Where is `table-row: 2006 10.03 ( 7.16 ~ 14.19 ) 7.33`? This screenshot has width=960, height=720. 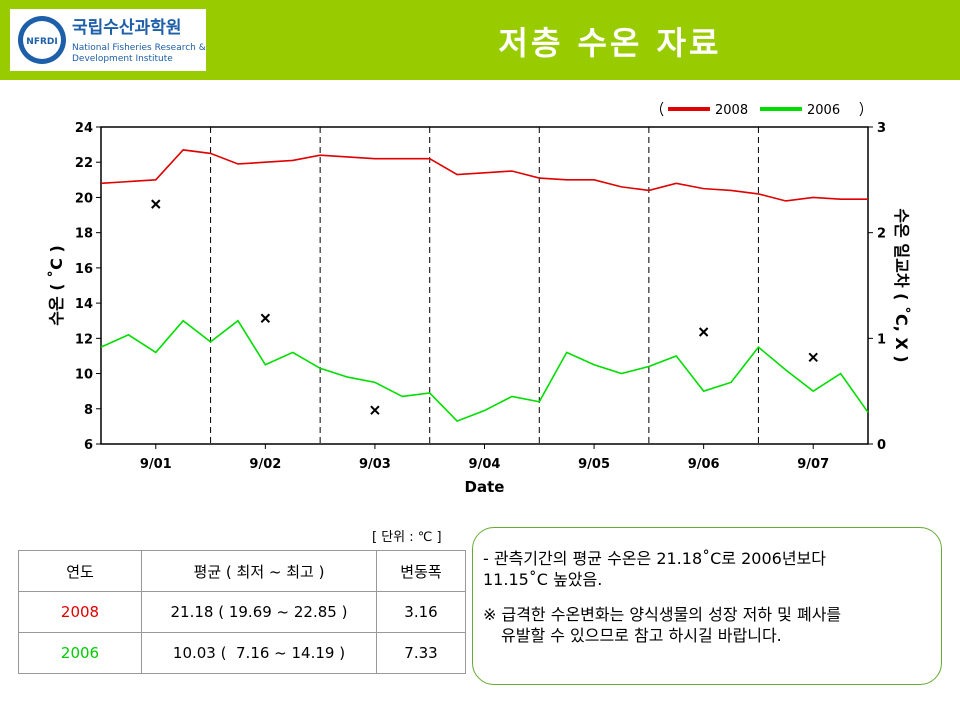 table-row: 2006 10.03 ( 7.16 ~ 14.19 ) 7.33 is located at coordinates (242, 653).